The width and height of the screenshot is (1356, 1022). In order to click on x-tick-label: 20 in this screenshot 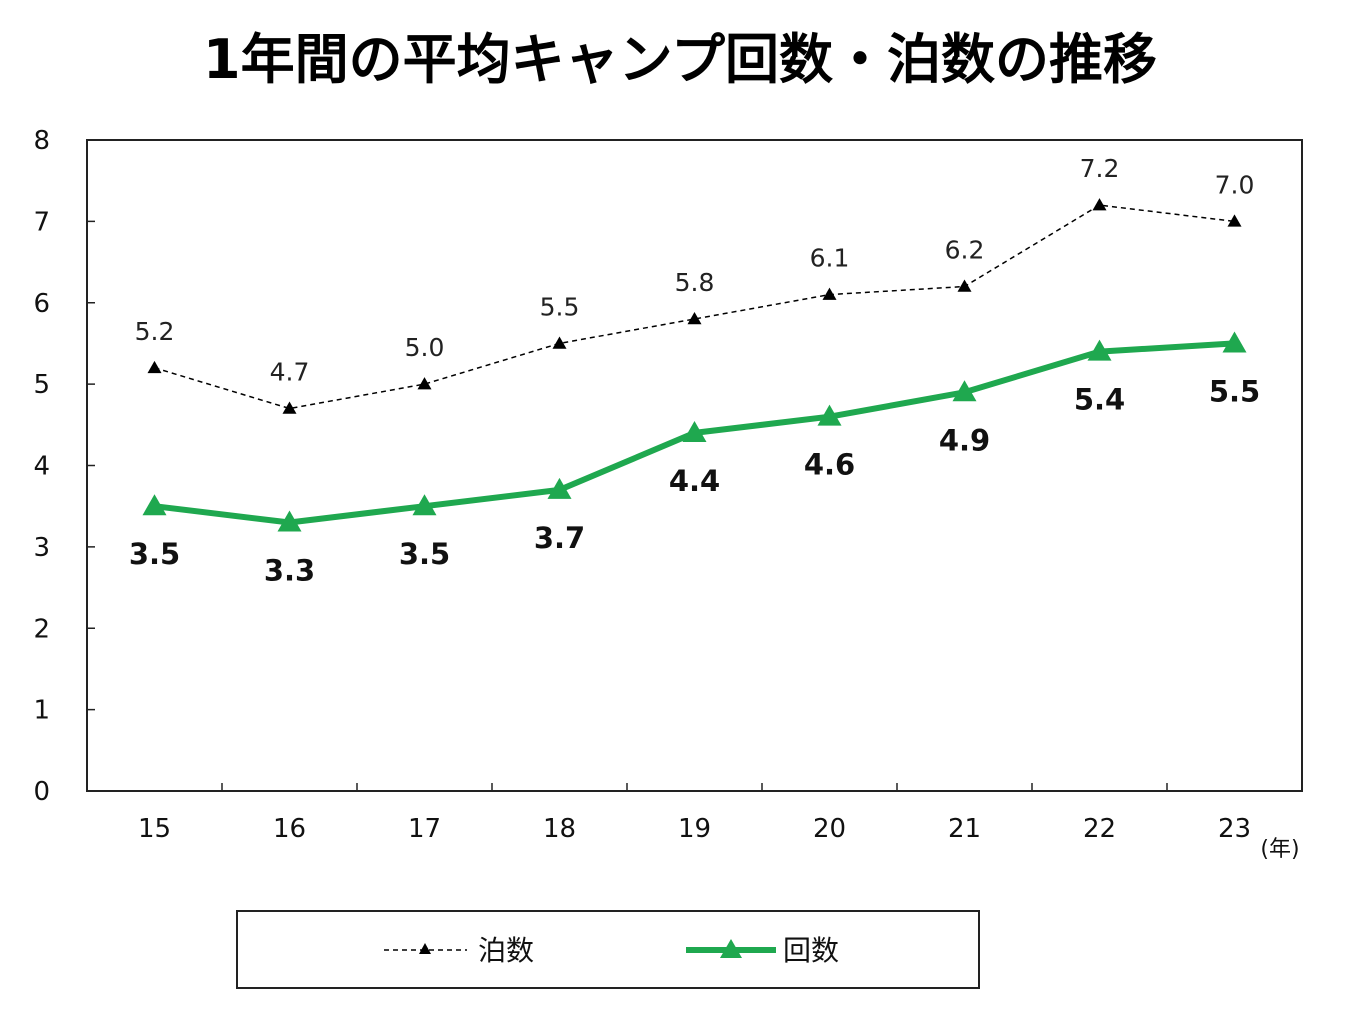, I will do `click(829, 829)`.